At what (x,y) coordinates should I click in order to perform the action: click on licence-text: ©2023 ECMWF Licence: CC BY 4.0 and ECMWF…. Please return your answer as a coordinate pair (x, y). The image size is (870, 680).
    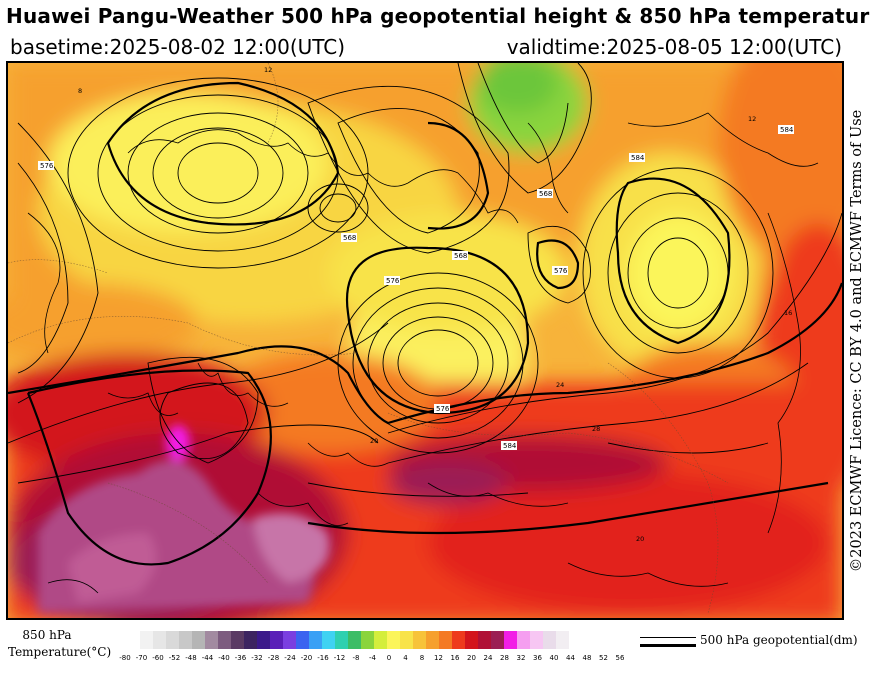
    Looking at the image, I should click on (857, 340).